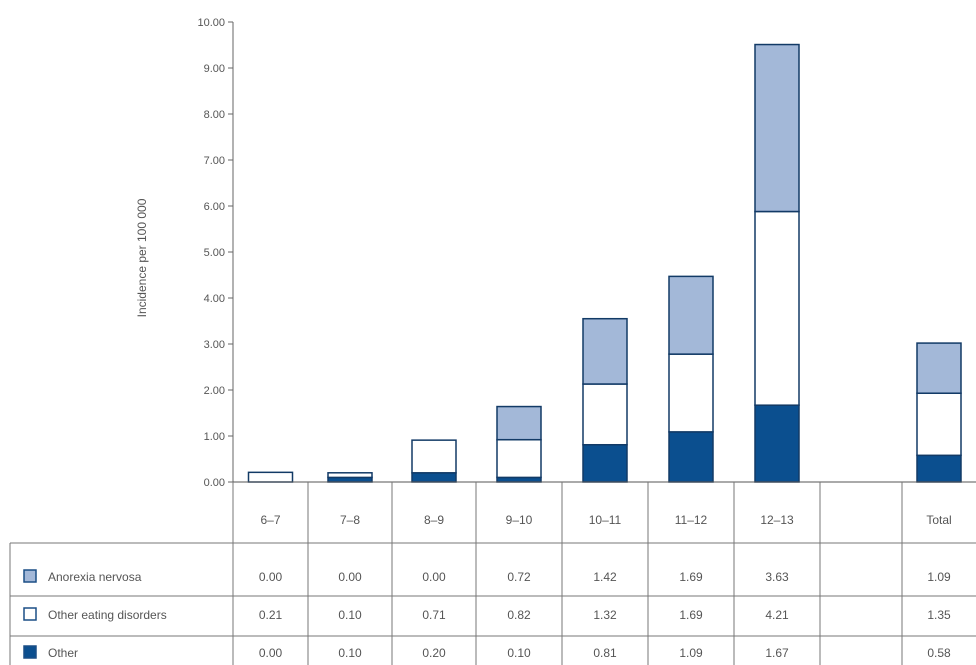 The width and height of the screenshot is (976, 665). I want to click on y-tick-label: 5.00, so click(214, 253).